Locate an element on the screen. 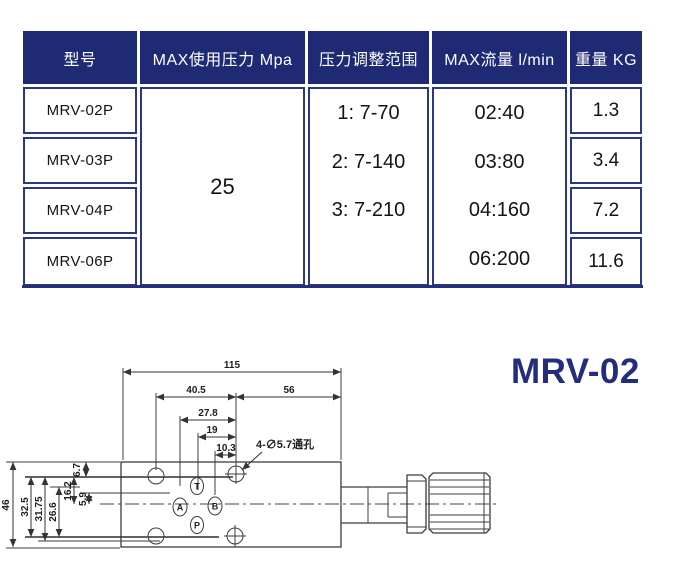 The height and width of the screenshot is (579, 680). pressure-range-cell: 1: 7-70 2: 7-140 3: 7-210 is located at coordinates (368, 186).